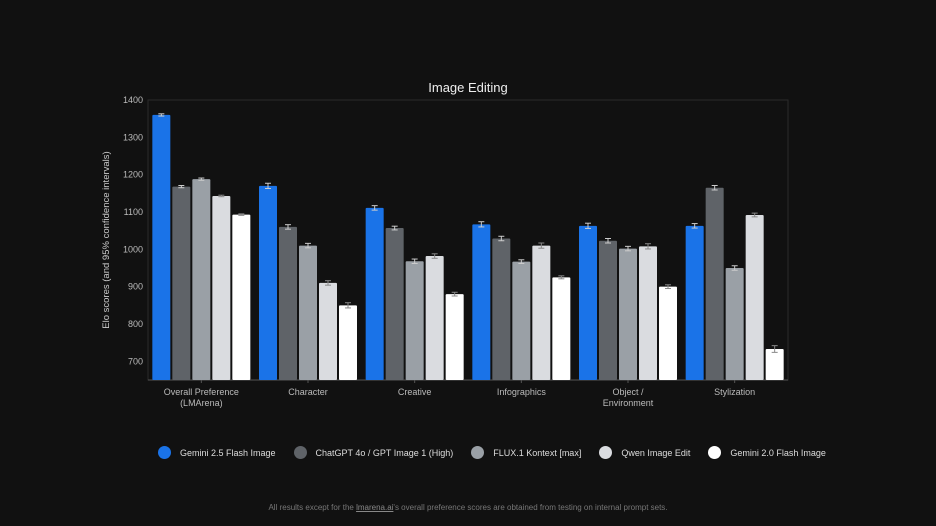  What do you see at coordinates (415, 392) in the screenshot?
I see `x-tick-label: Creative` at bounding box center [415, 392].